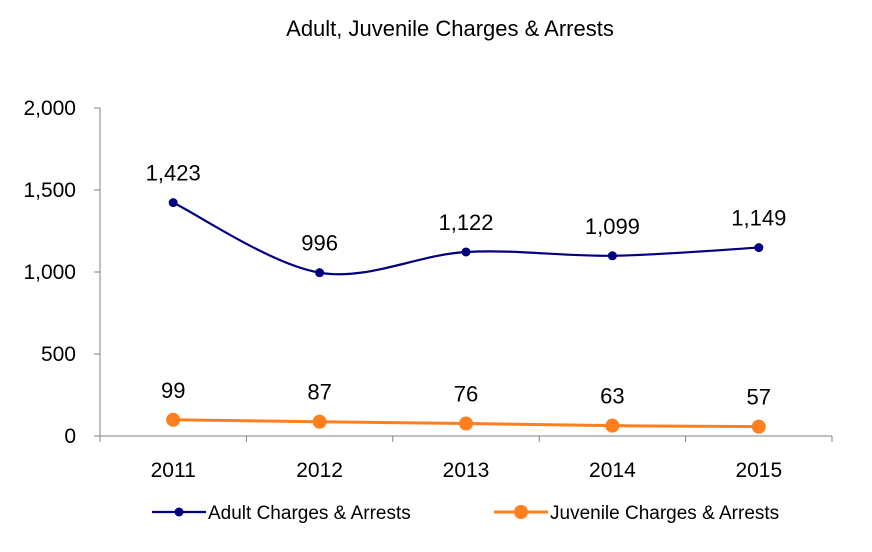  Describe the element at coordinates (450, 28) in the screenshot. I see `chart-title: Adult, Juvenile Charges & Arrests` at that location.